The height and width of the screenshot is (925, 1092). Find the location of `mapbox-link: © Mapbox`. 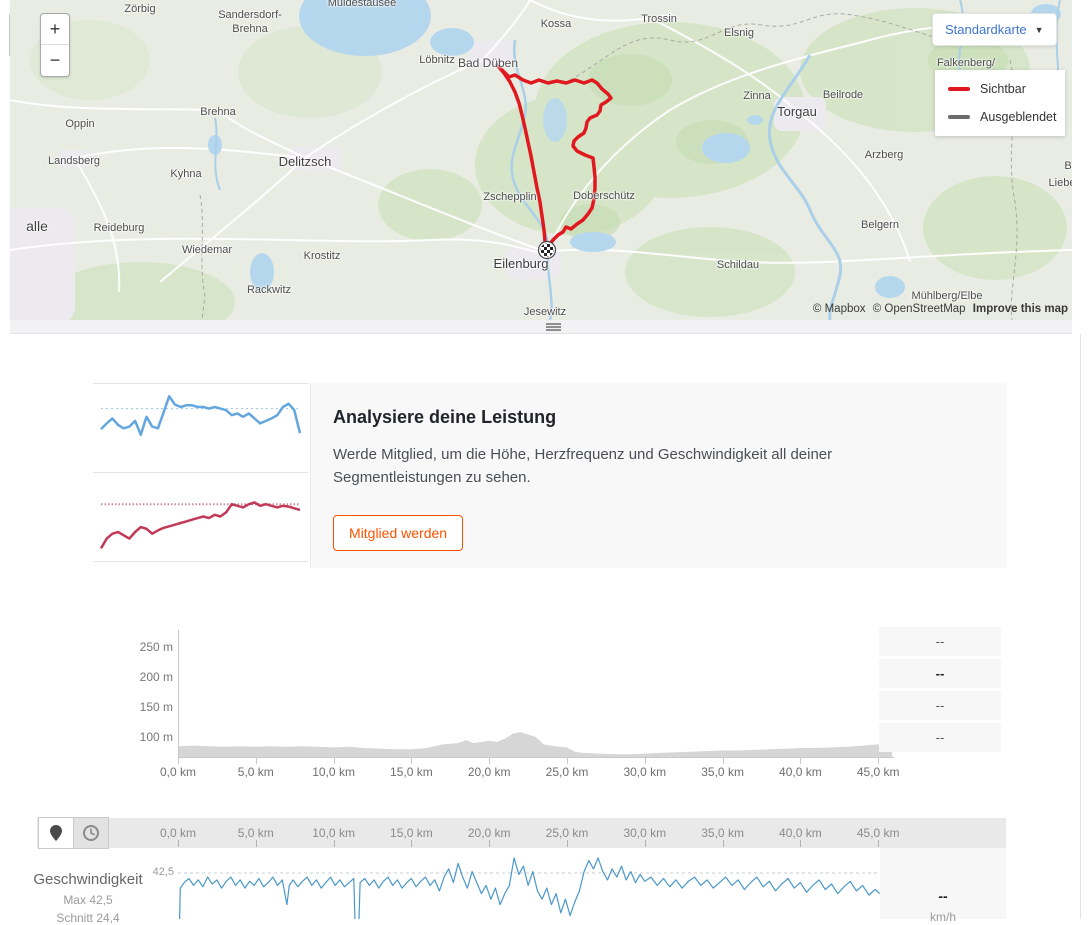

mapbox-link: © Mapbox is located at coordinates (839, 309).